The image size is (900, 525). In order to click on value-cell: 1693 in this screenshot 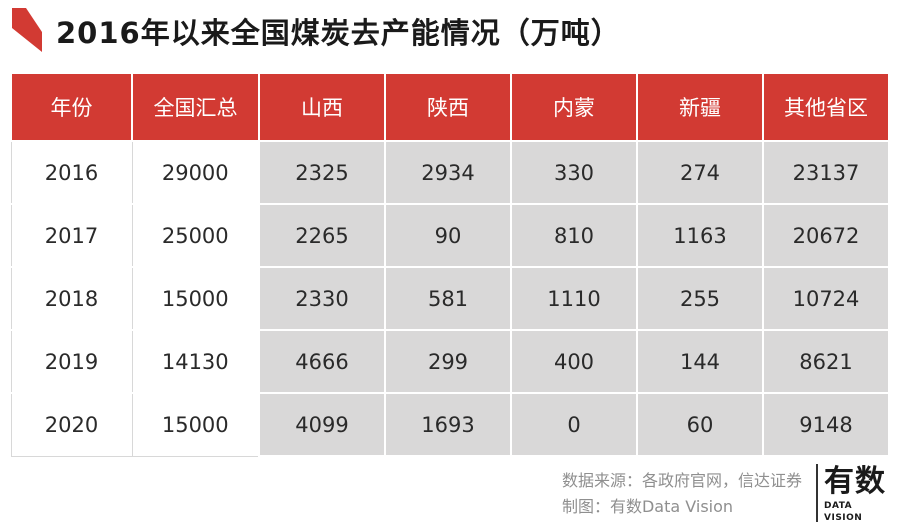, I will do `click(448, 424)`.